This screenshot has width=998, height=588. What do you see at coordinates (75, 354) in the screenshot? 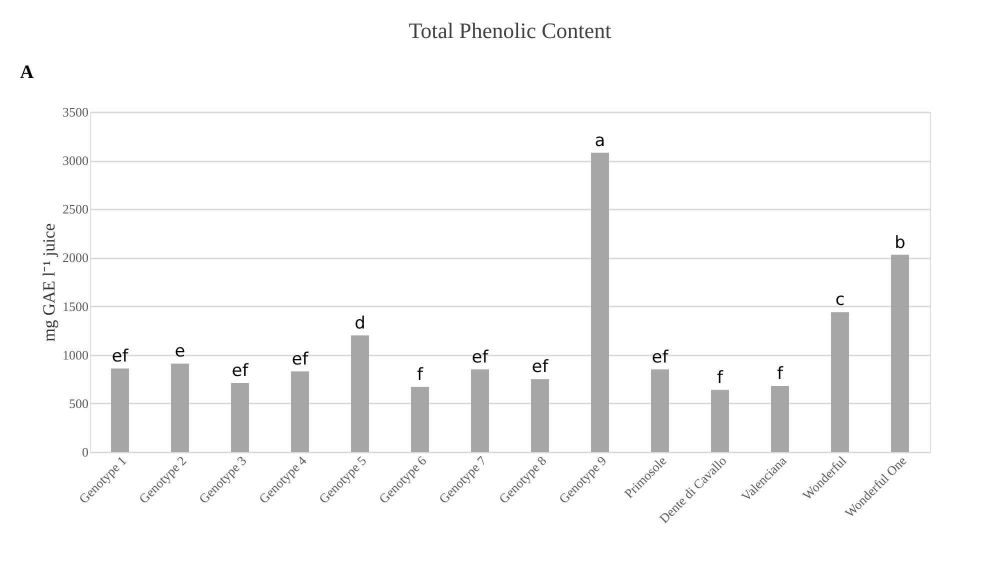
I see `y-tick-label: 1000` at bounding box center [75, 354].